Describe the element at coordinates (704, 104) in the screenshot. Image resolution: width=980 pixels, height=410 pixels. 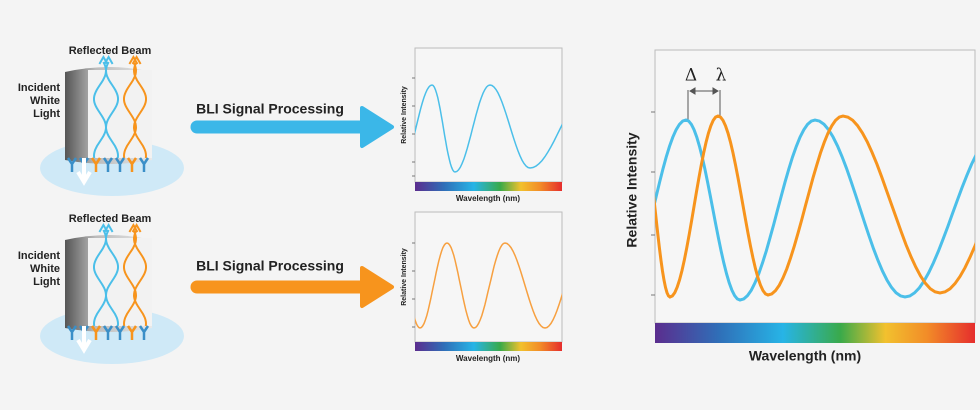
I see `shift-marker` at that location.